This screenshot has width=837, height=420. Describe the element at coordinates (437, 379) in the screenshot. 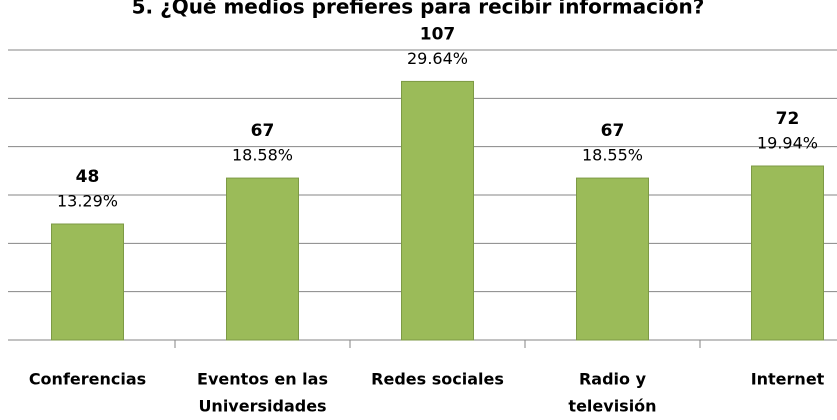

I see `x-tick-label: Redes sociales` at that location.